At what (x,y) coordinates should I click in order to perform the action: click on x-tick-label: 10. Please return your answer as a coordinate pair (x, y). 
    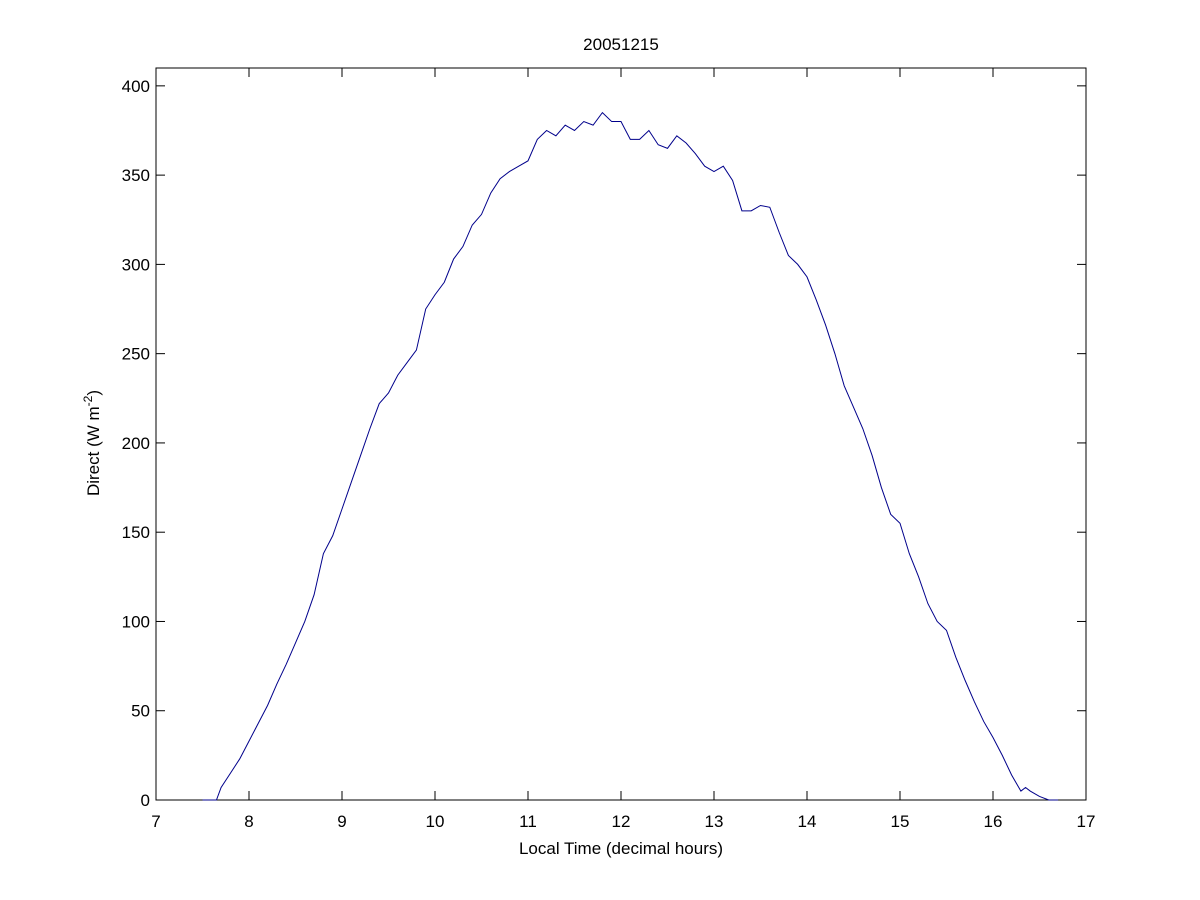
    Looking at the image, I should click on (435, 821).